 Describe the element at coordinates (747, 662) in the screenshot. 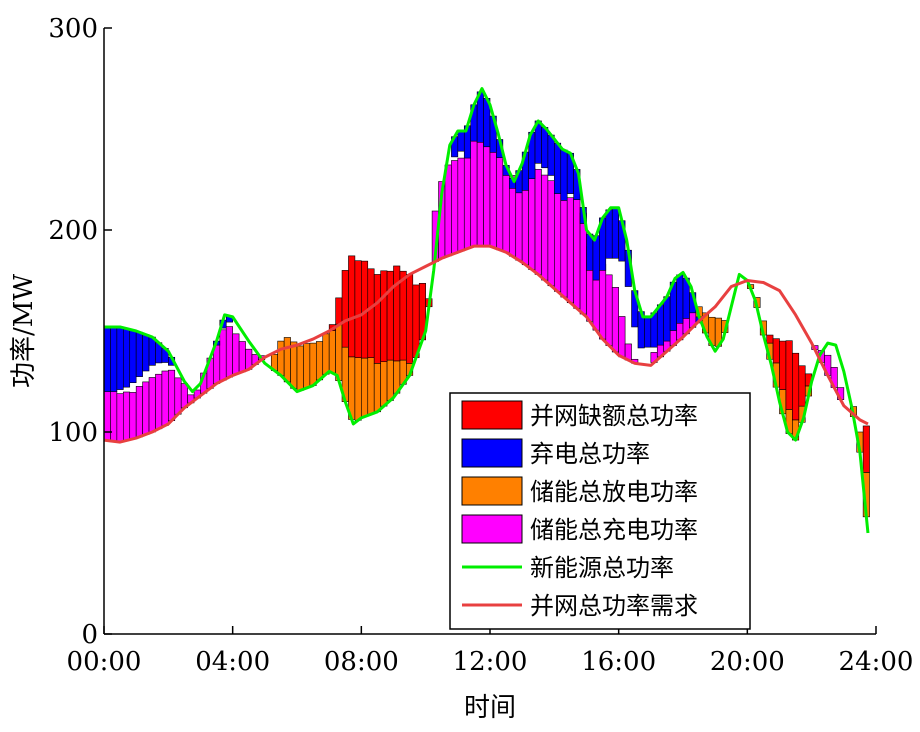

I see `x-tick-label-5: 20:00` at that location.